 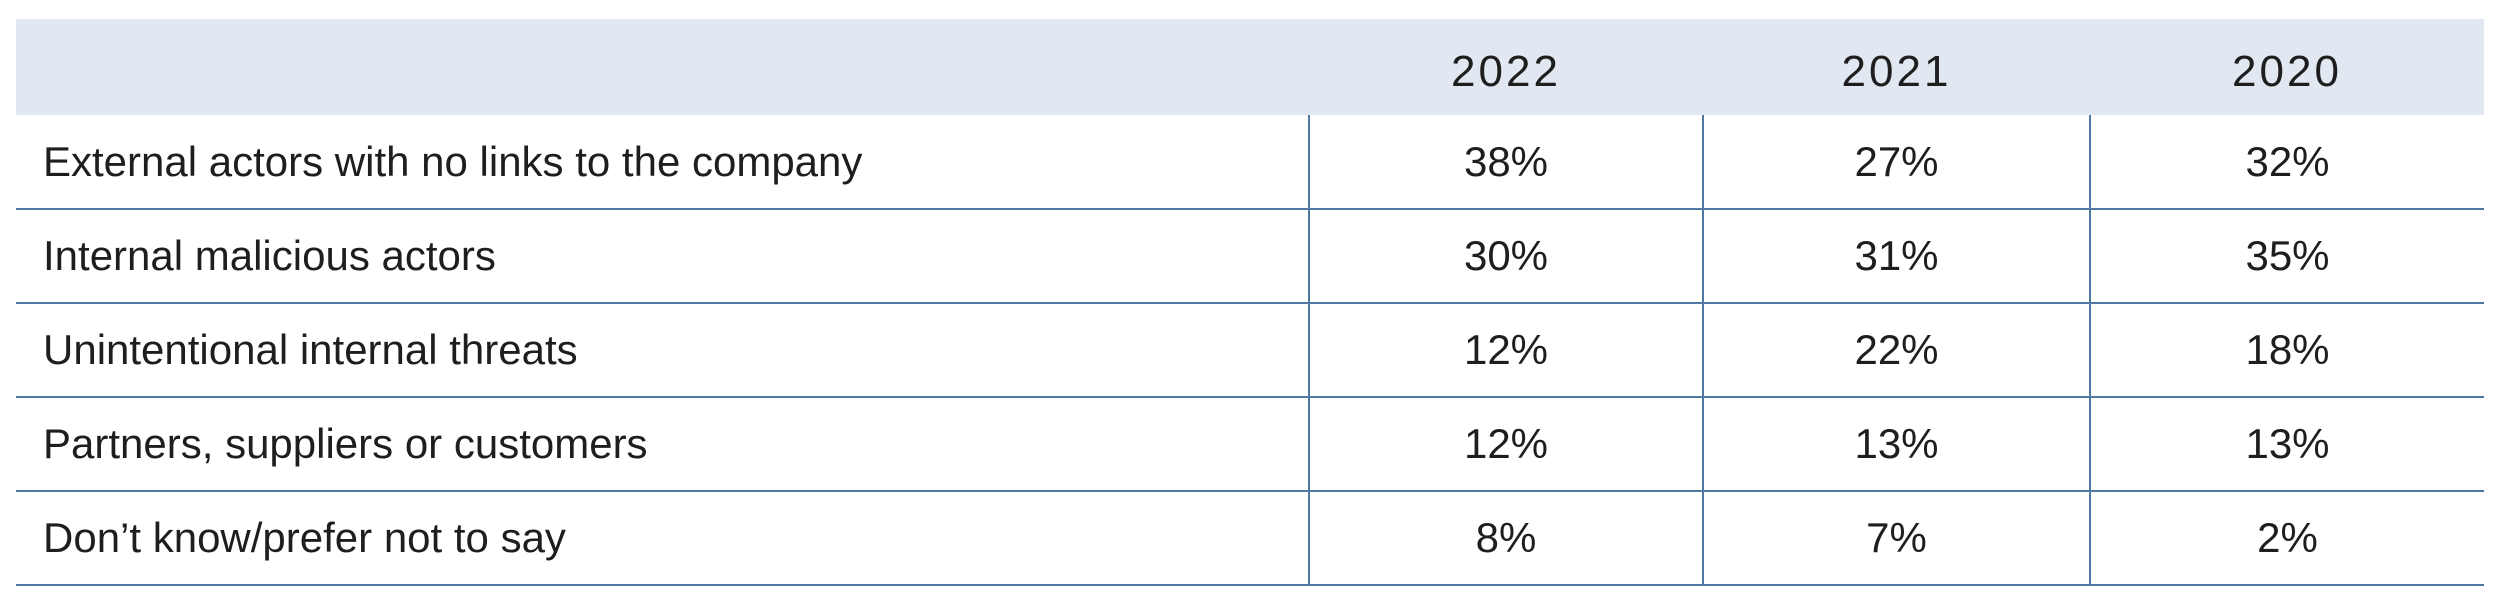 I want to click on cell-value: 7%, so click(x=1896, y=538).